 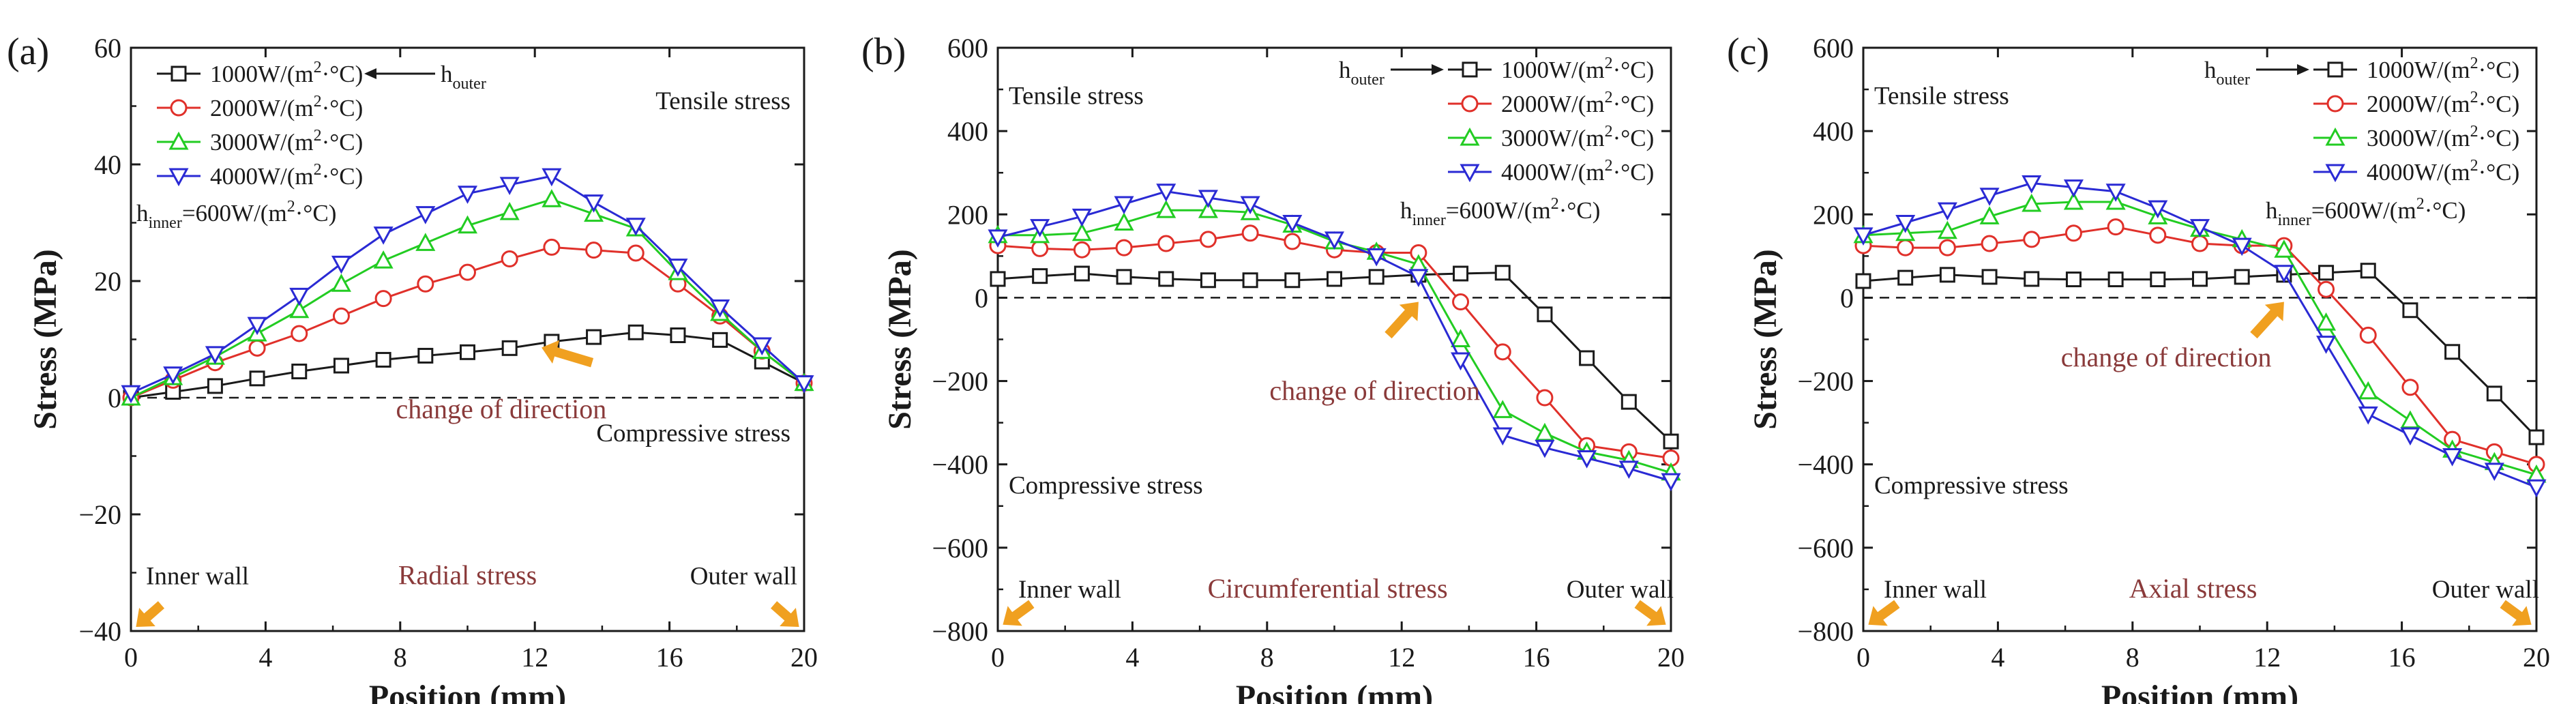 What do you see at coordinates (1825, 548) in the screenshot?
I see `y-tick-label: −600` at bounding box center [1825, 548].